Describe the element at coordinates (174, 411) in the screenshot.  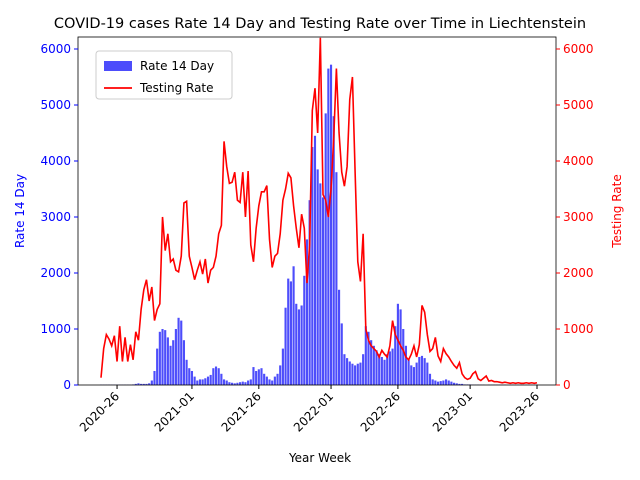
I see `x-tick-label: 2021-01` at that location.